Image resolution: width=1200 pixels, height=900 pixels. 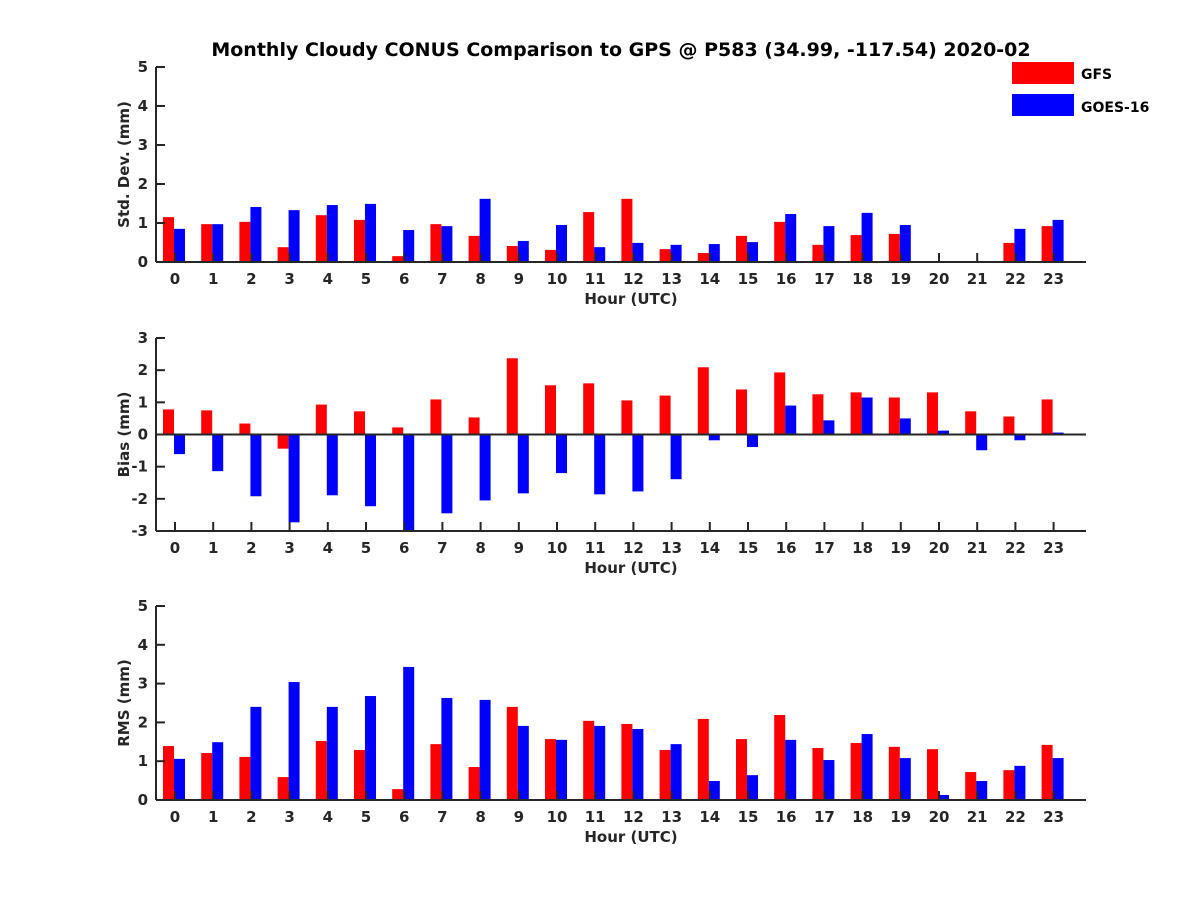 I want to click on x-tick-label-stddev: 18, so click(x=862, y=279).